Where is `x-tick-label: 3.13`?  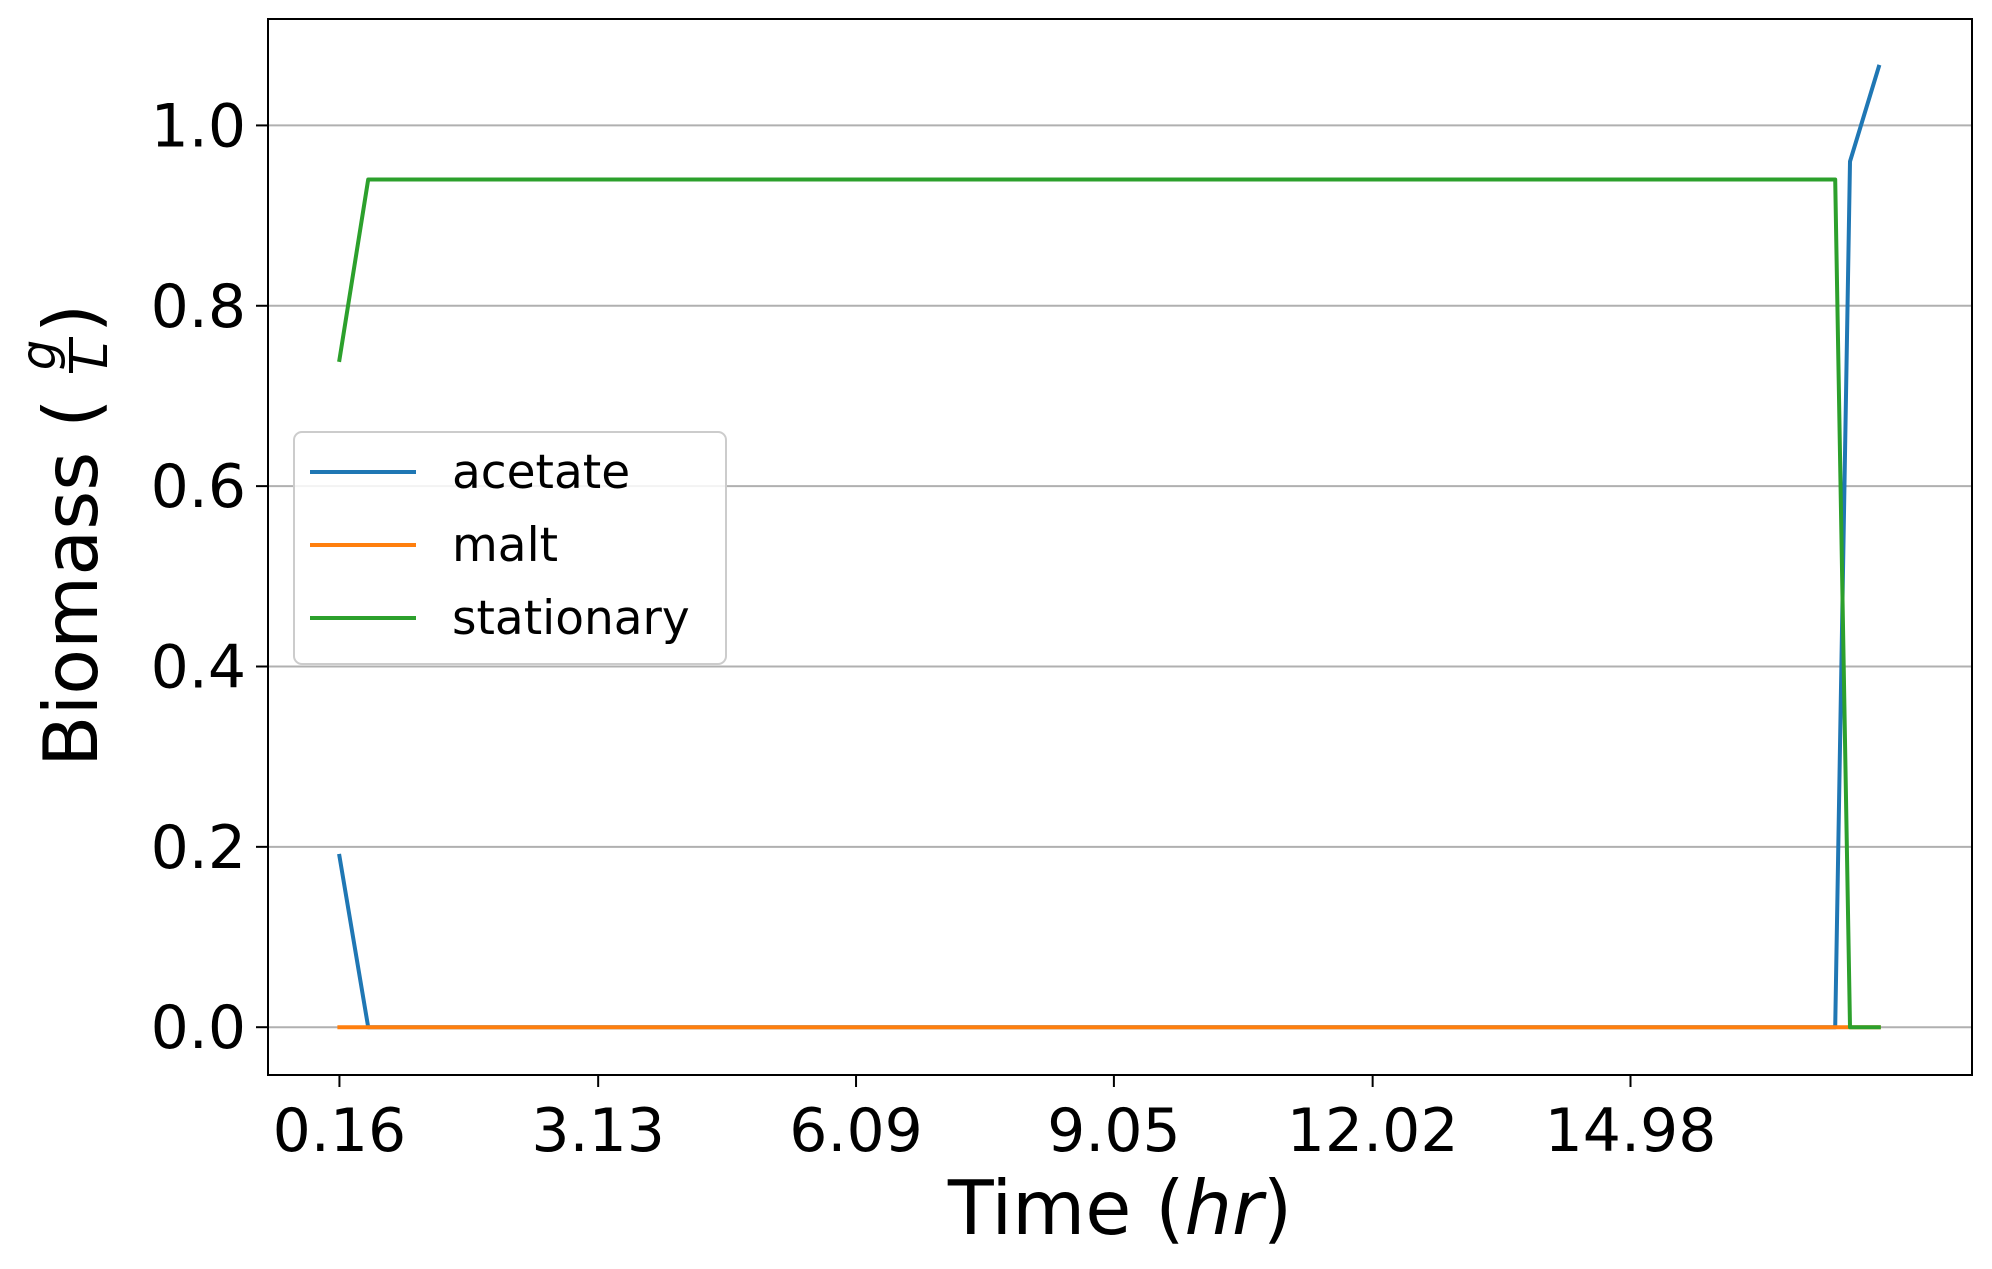 x-tick-label: 3.13 is located at coordinates (598, 1131).